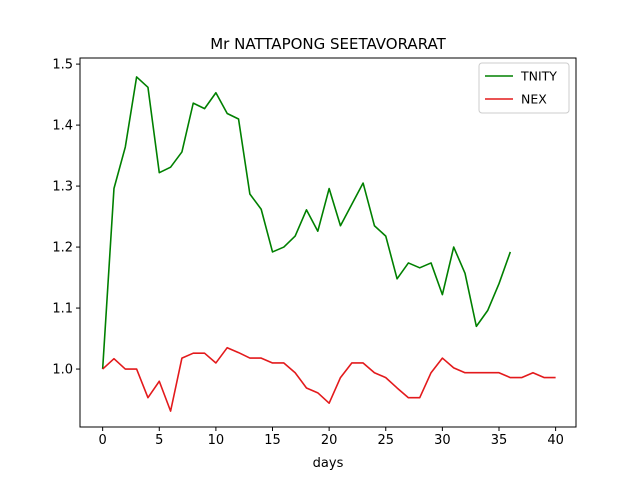 This screenshot has width=640, height=480. I want to click on chart-title: Mr NATTAPONG SEETAVORARAT, so click(328, 44).